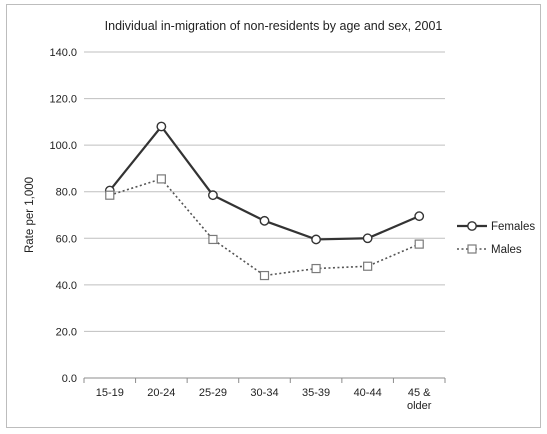 This screenshot has height=434, width=547. I want to click on y-tick-label: 120.0, so click(63, 100).